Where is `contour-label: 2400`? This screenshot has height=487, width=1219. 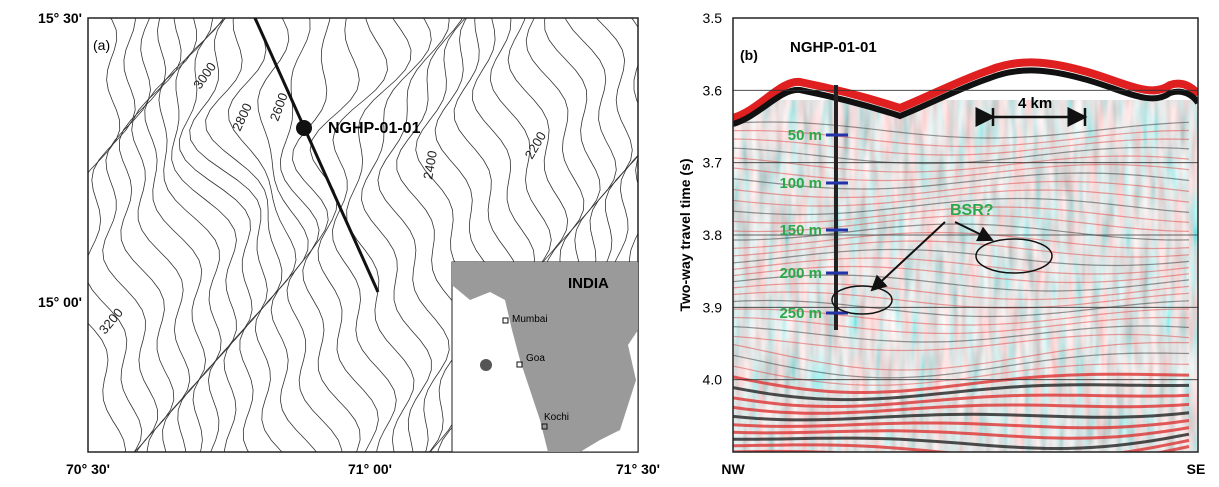
contour-label: 2400 is located at coordinates (430, 164).